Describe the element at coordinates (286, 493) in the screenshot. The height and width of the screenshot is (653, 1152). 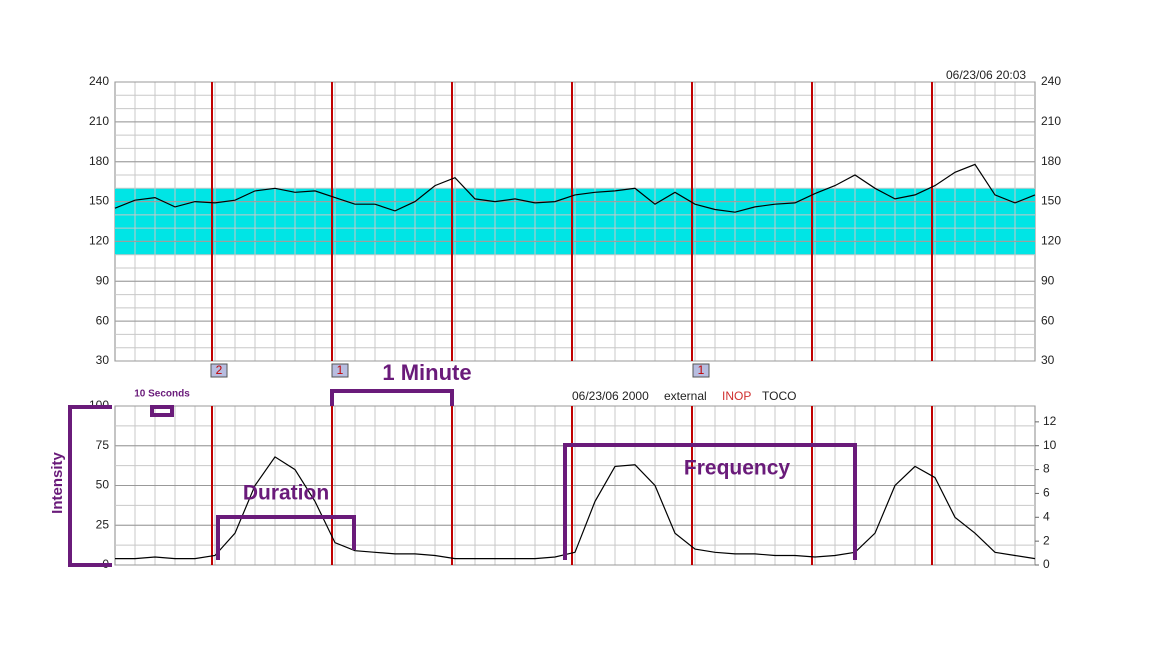
I see `annotation: Duration` at that location.